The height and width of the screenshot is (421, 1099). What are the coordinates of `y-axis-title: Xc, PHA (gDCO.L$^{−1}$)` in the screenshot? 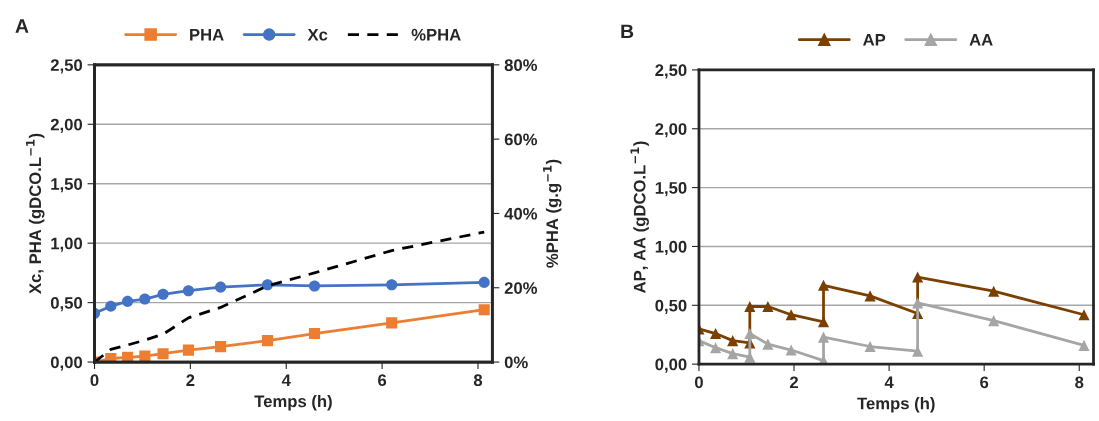 It's located at (35, 213).